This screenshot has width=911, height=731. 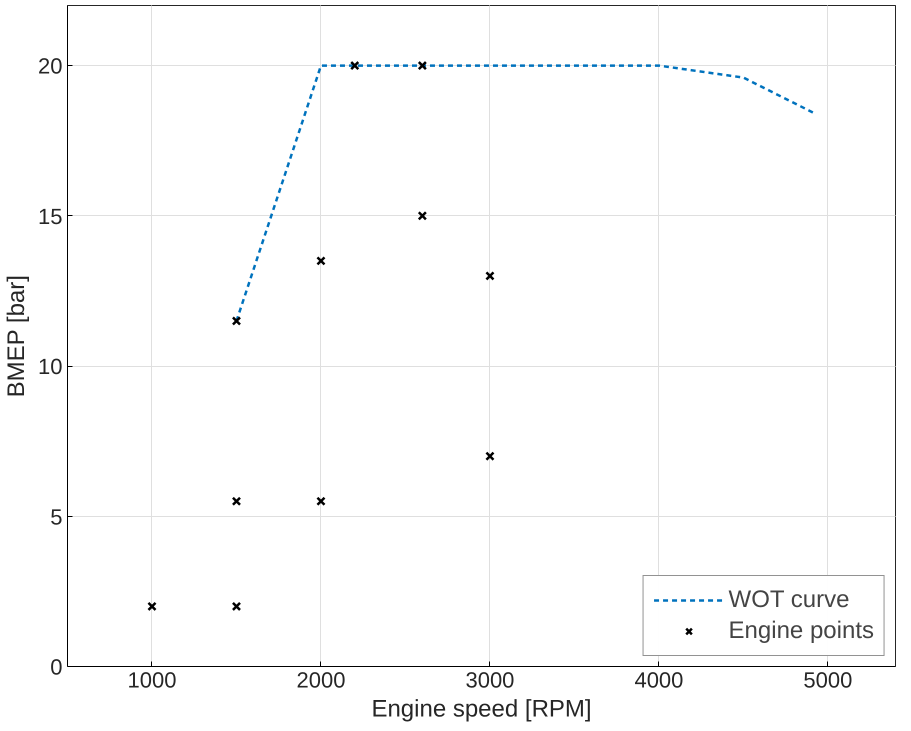 What do you see at coordinates (16, 336) in the screenshot?
I see `y-axis-title: BMEP [bar]` at bounding box center [16, 336].